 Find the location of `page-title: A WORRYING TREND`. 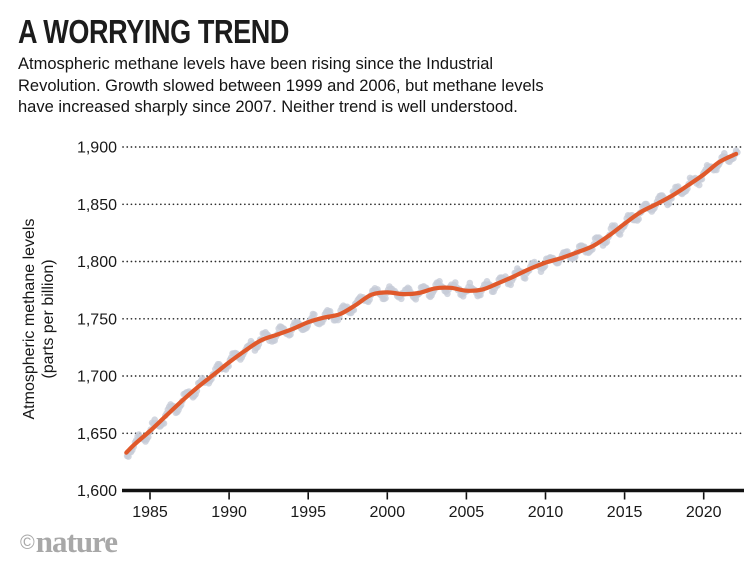

page-title: A WORRYING TREND is located at coordinates (154, 31).